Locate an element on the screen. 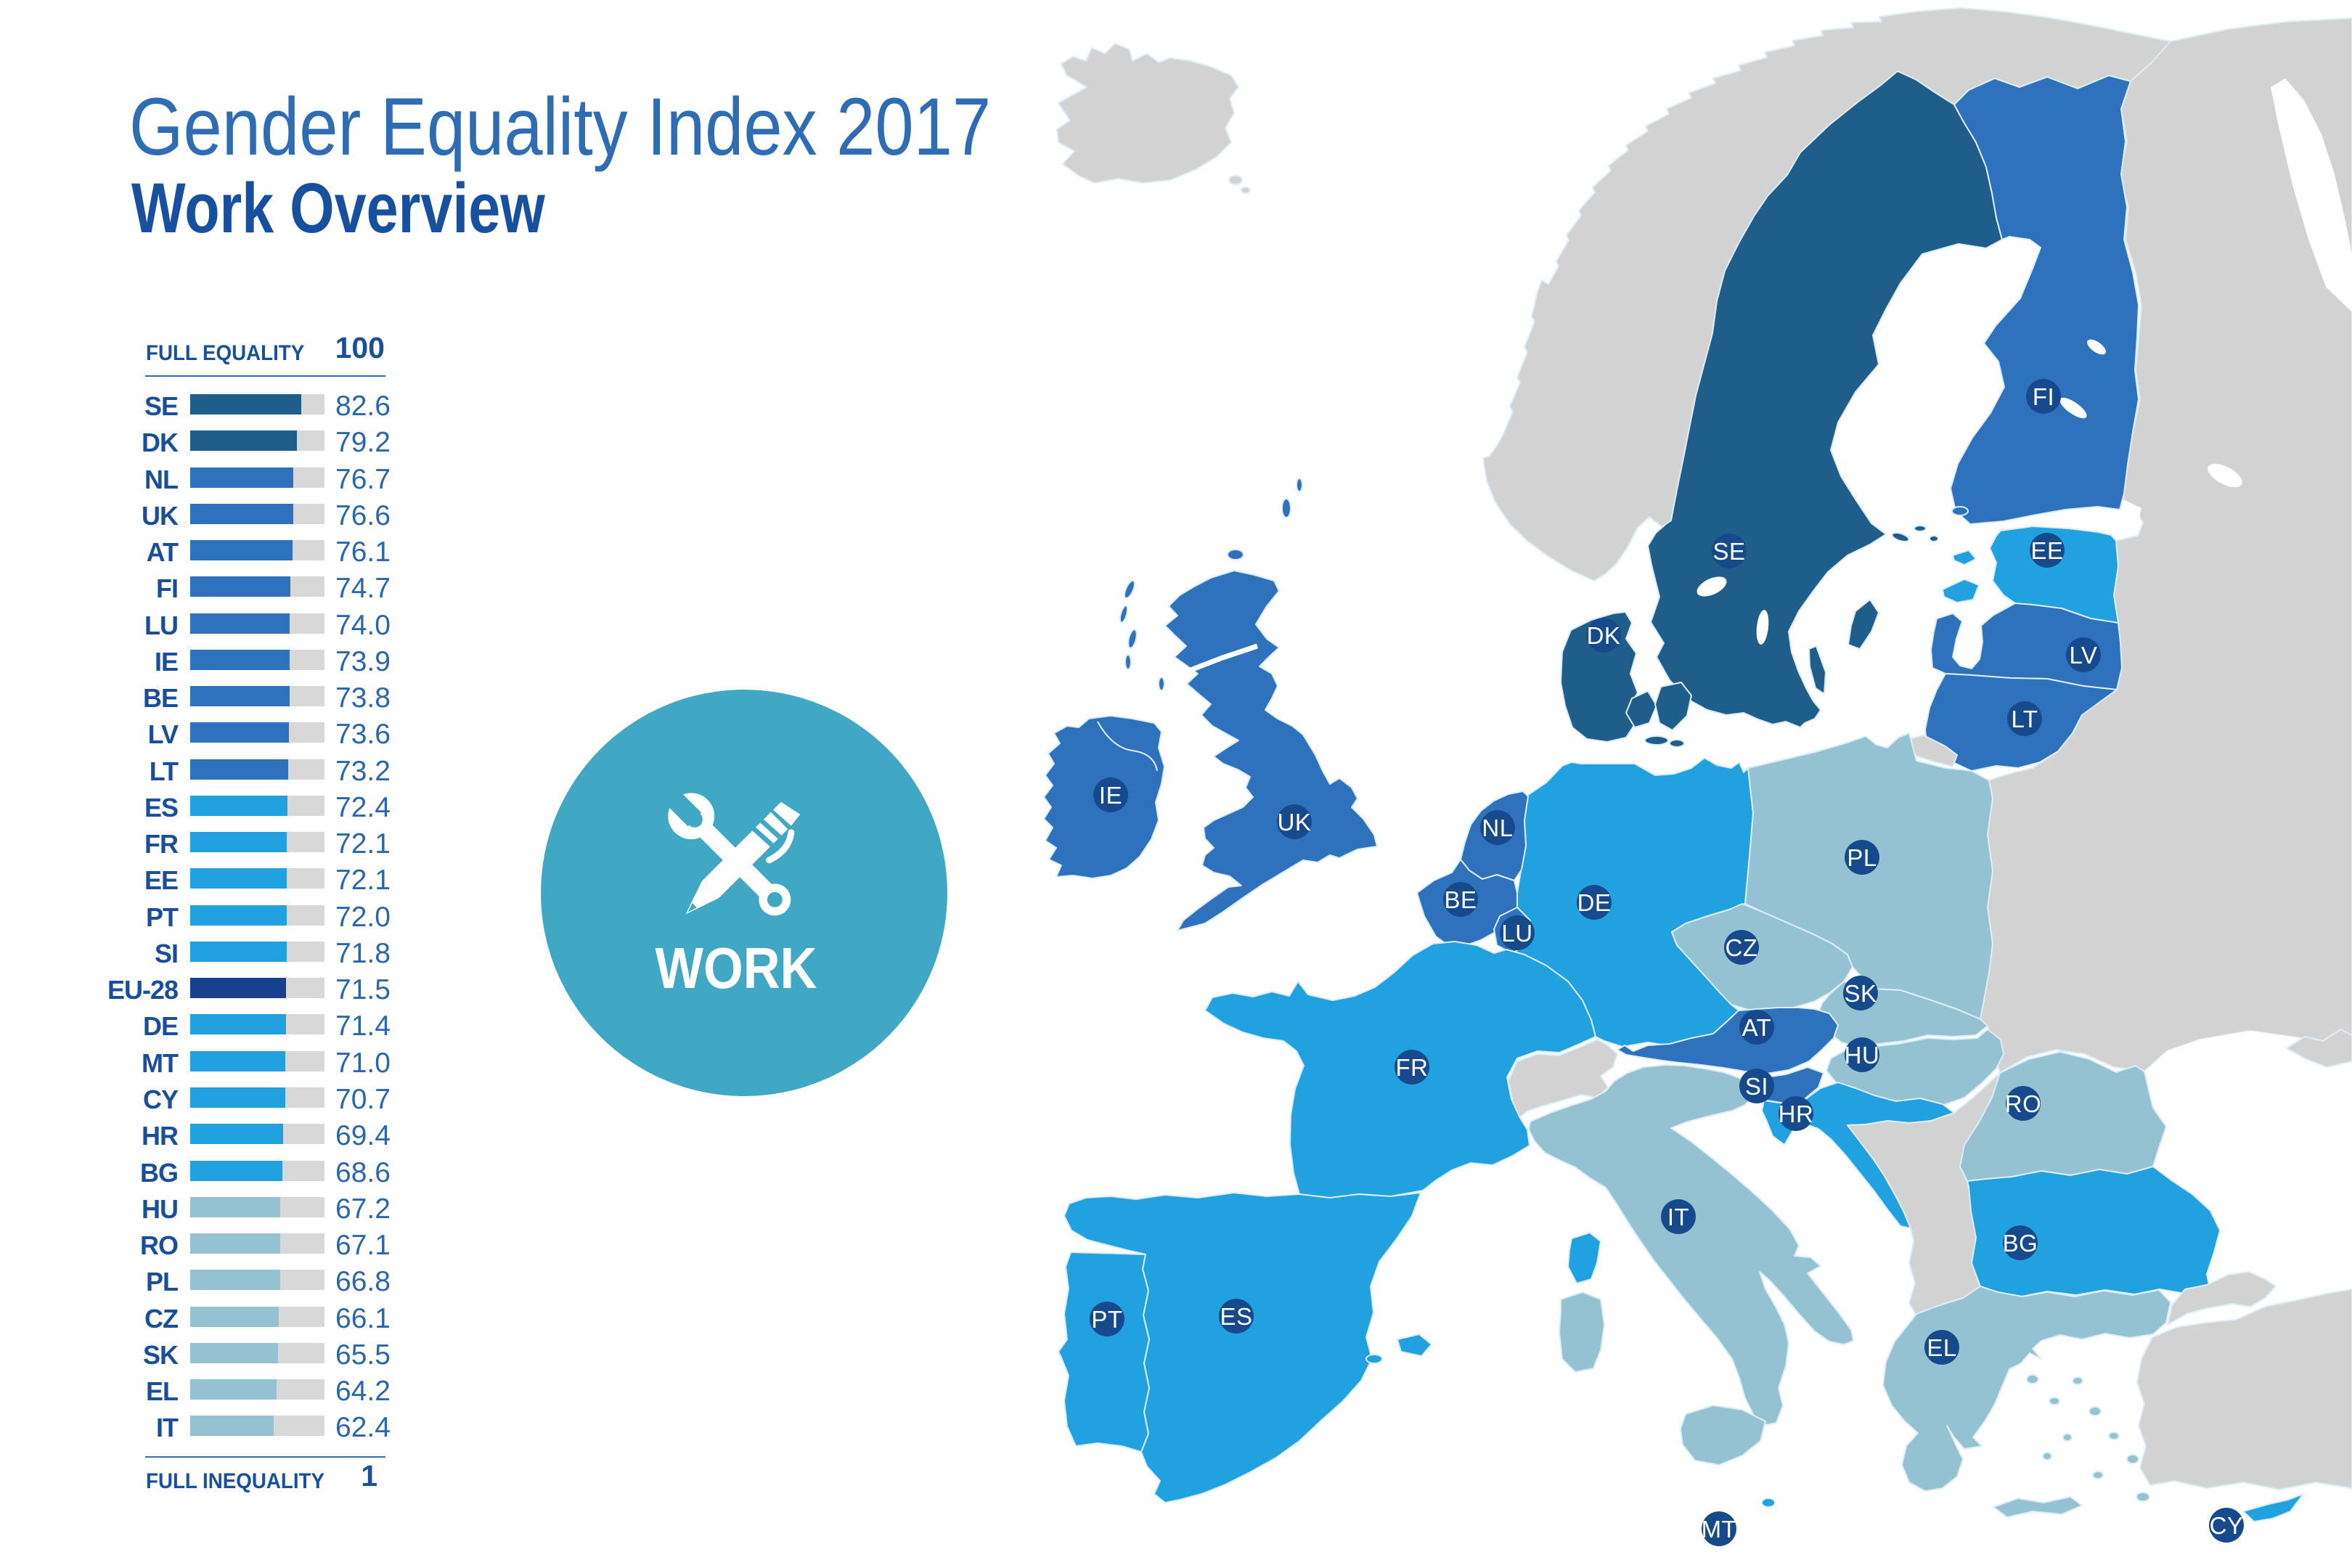 The image size is (2352, 1568). svg-text: CY is located at coordinates (2227, 1525).